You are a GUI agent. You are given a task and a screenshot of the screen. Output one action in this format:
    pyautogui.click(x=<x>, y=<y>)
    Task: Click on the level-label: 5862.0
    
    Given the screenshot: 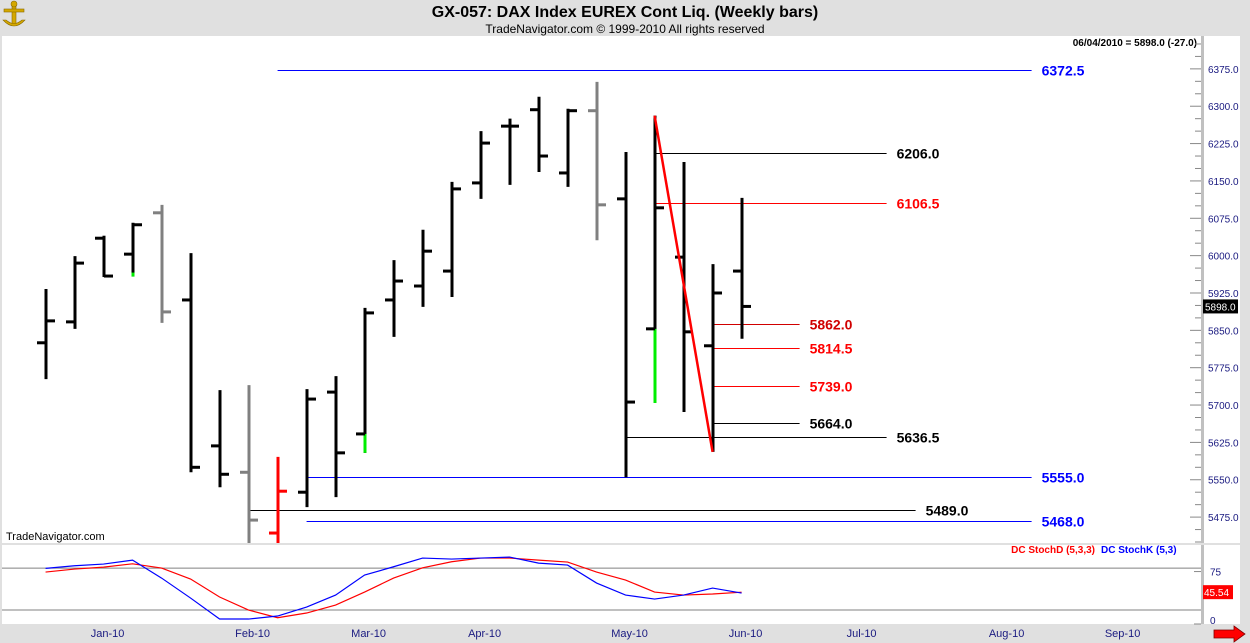 What is the action you would take?
    pyautogui.click(x=831, y=325)
    